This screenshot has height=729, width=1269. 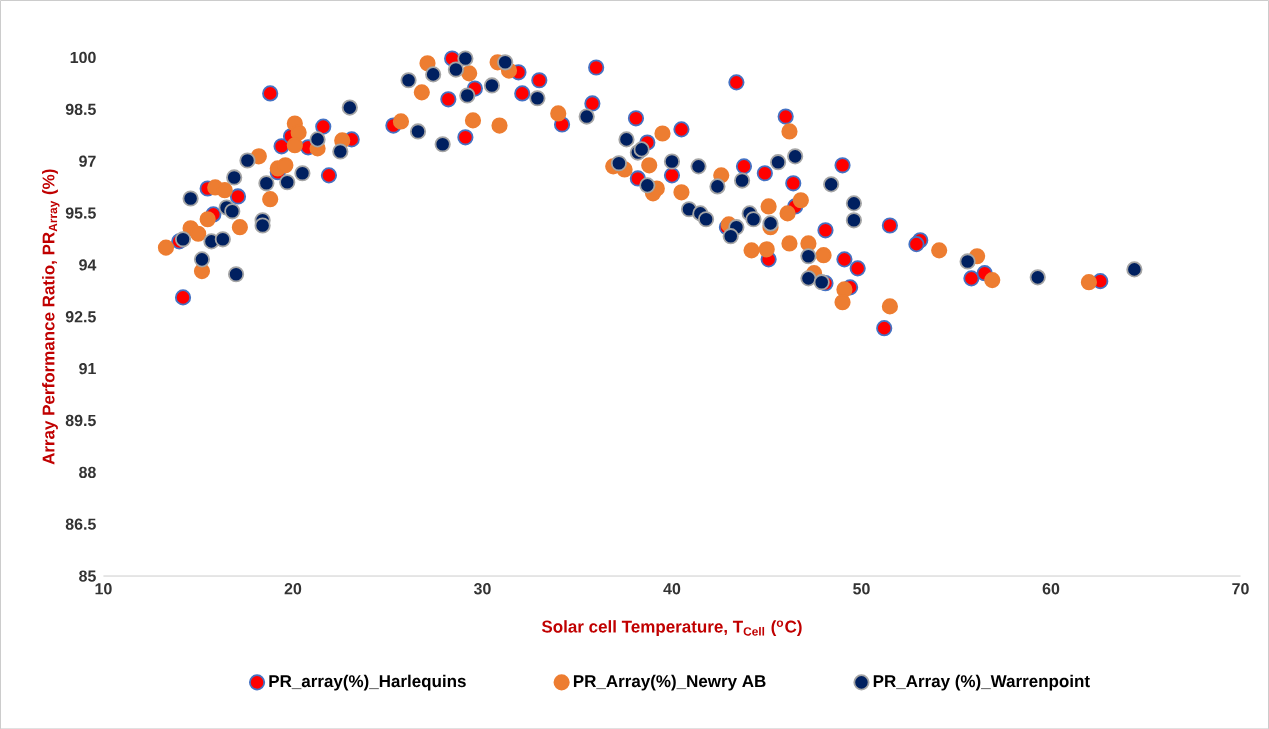 I want to click on y-tick-label: 91, so click(x=87, y=368).